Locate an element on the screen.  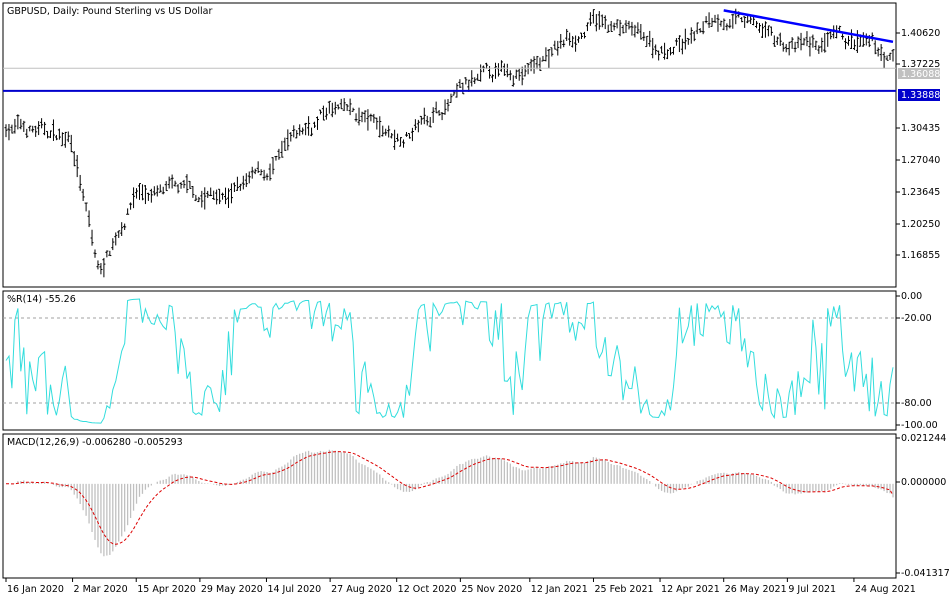
time-tick-label: 26 May 2021 is located at coordinates (756, 589).